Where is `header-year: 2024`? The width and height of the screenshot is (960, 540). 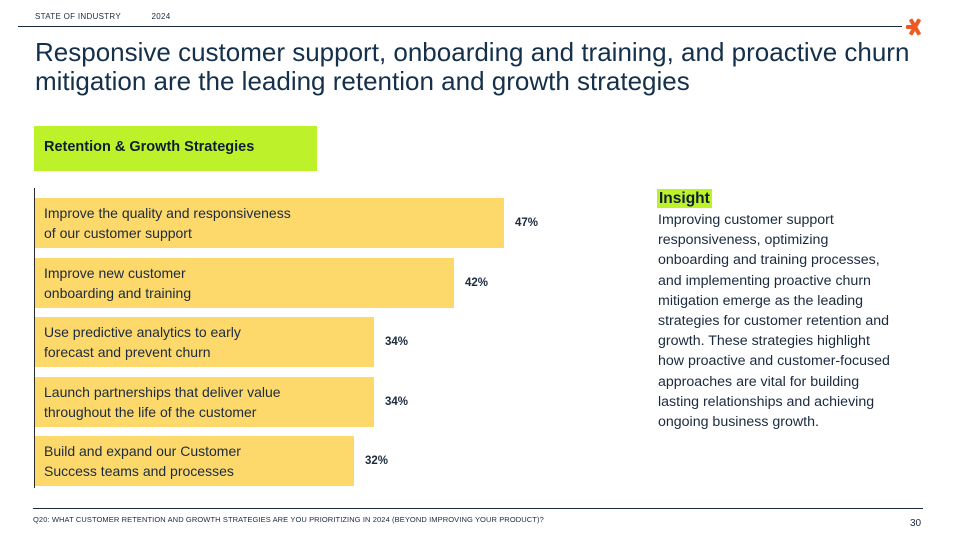 header-year: 2024 is located at coordinates (161, 16).